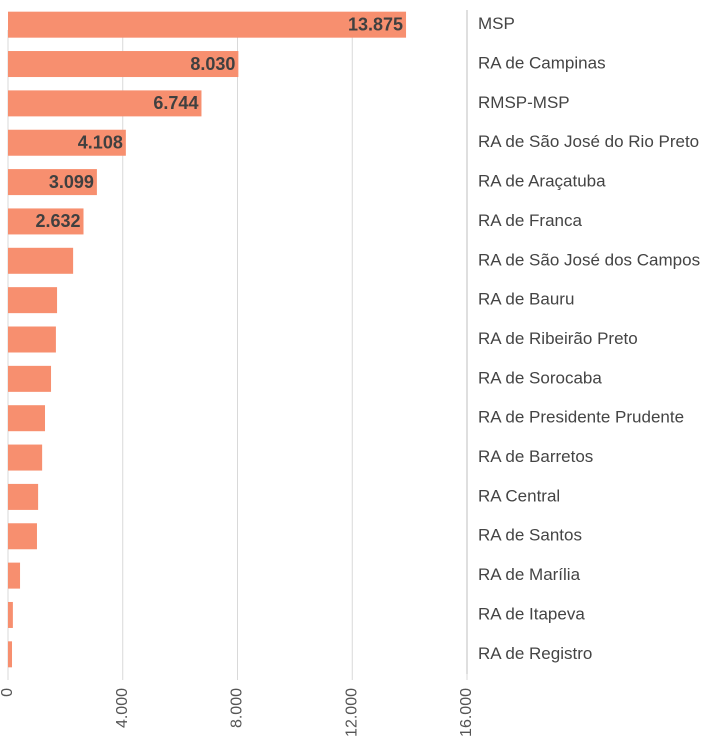 The width and height of the screenshot is (713, 741). I want to click on category-label: RMSP-MSP, so click(524, 102).